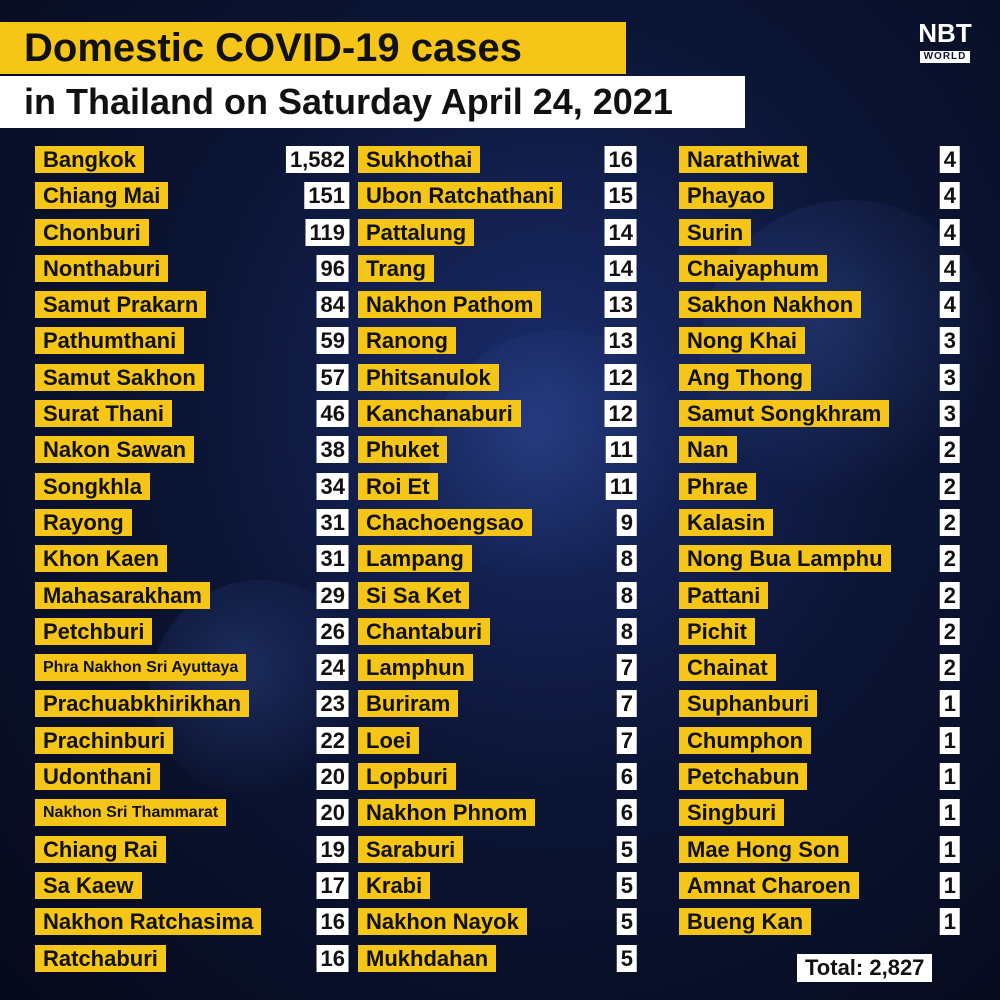 The height and width of the screenshot is (1000, 1000). What do you see at coordinates (753, 268) in the screenshot?
I see `province-name: Chaiyaphum` at bounding box center [753, 268].